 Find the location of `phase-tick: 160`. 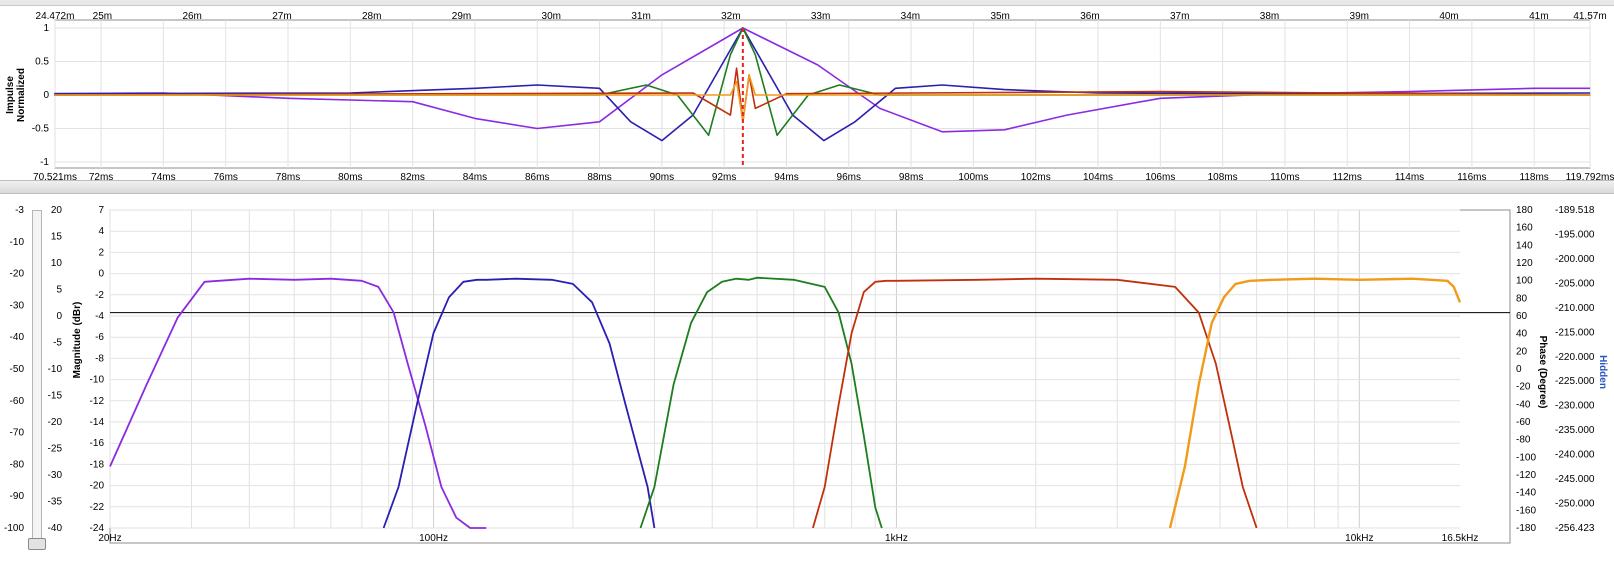

phase-tick: 160 is located at coordinates (1524, 228).